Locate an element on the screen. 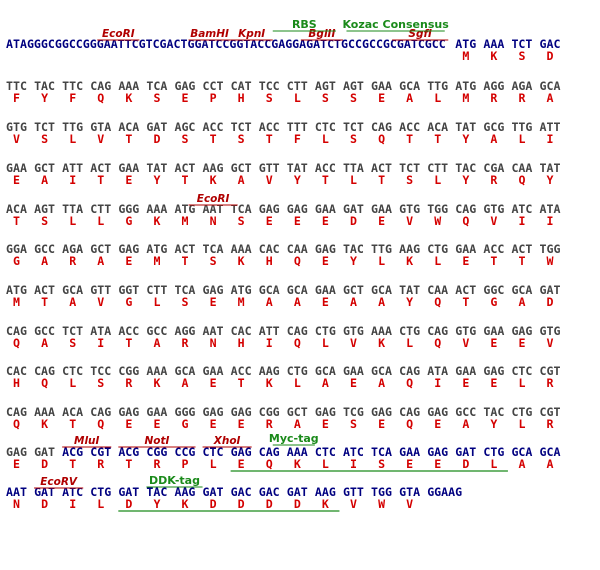 The image size is (600, 570). codon: AAA is located at coordinates (297, 452).